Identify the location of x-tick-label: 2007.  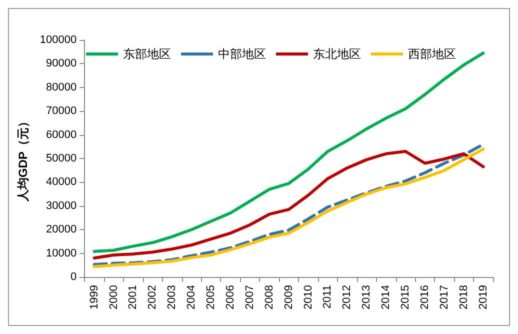
(250, 297).